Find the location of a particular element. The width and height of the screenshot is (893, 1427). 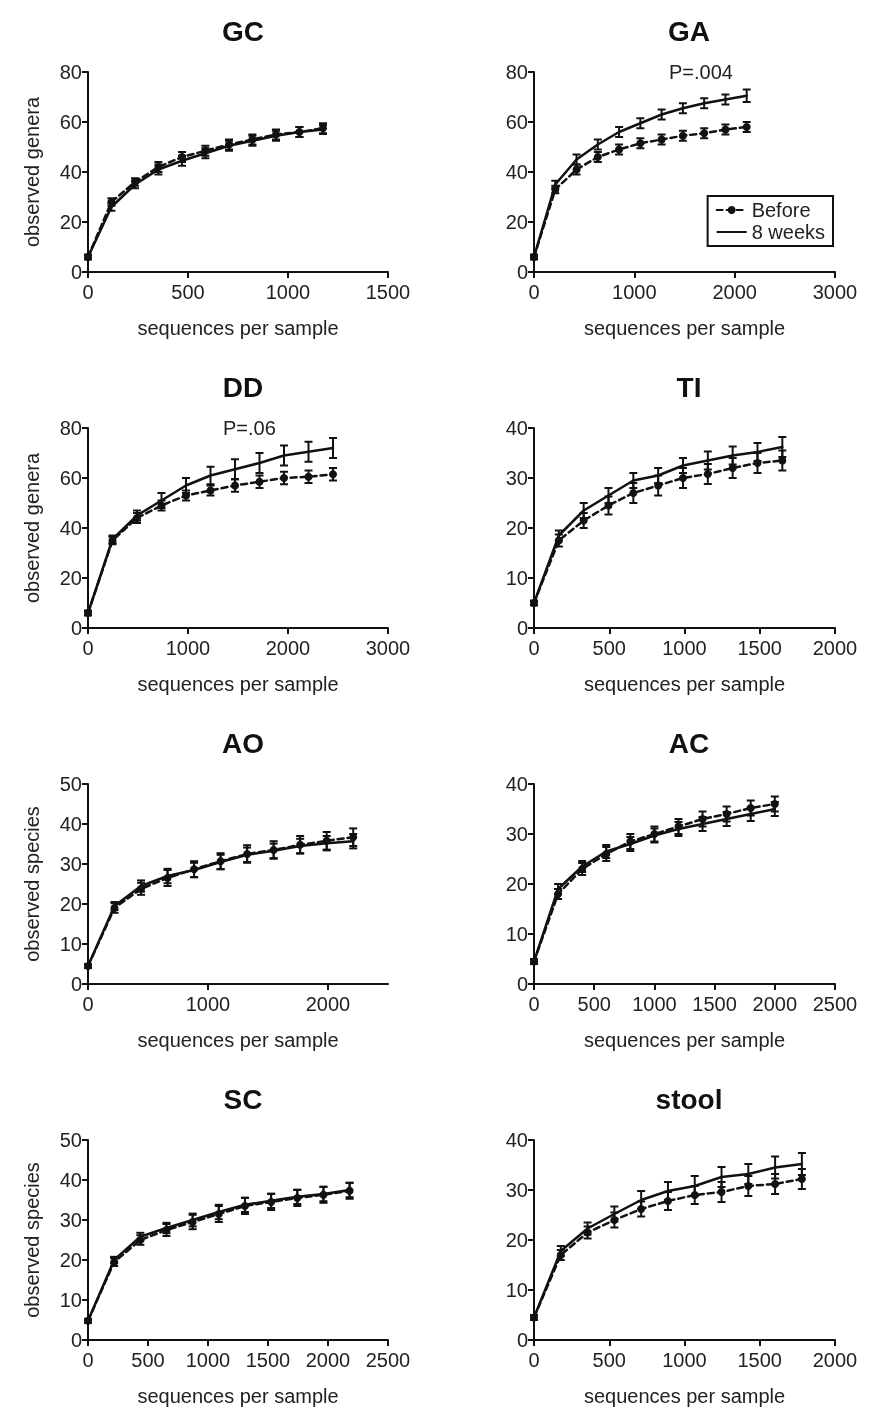

y-tick-label: 50 is located at coordinates (70, 784).